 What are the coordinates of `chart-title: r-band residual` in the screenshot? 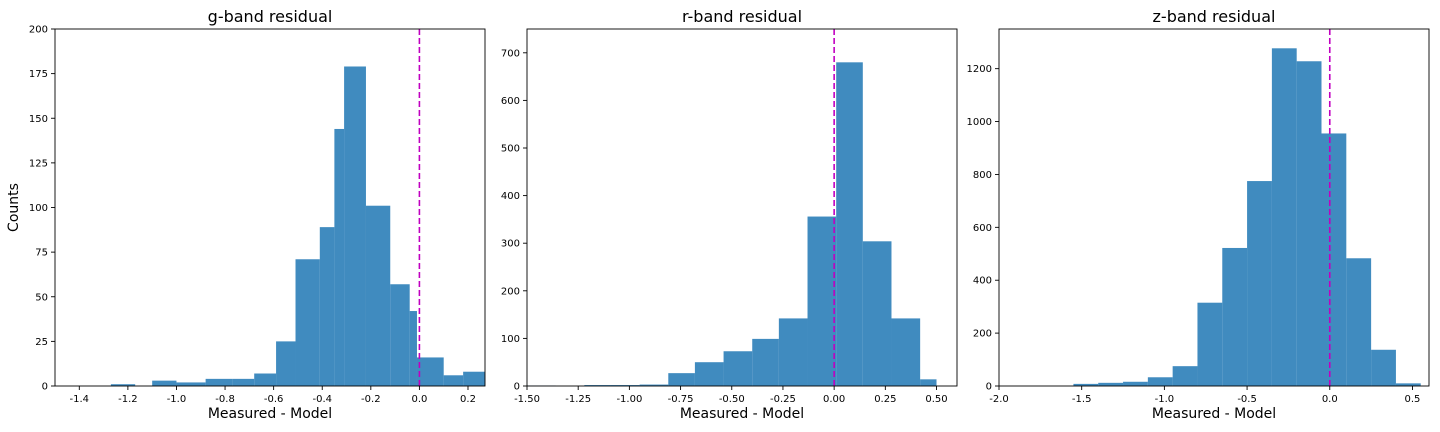 It's located at (742, 16).